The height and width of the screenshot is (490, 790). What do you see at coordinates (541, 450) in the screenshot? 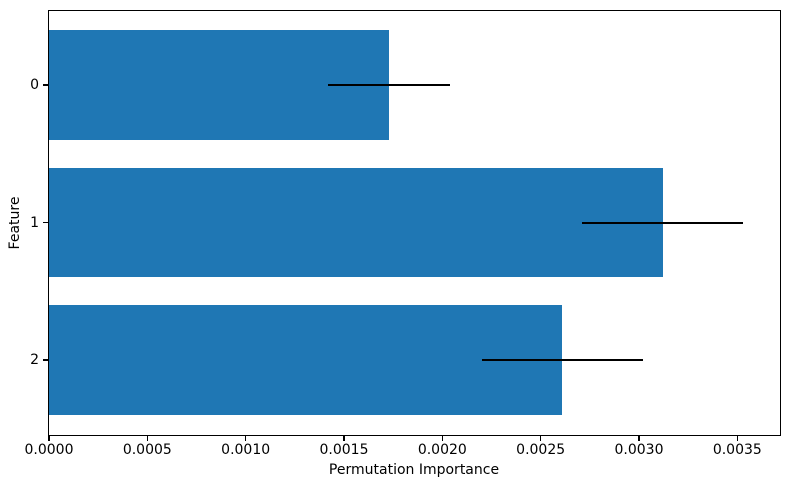
I see `x-tick-label: 0.0025` at bounding box center [541, 450].